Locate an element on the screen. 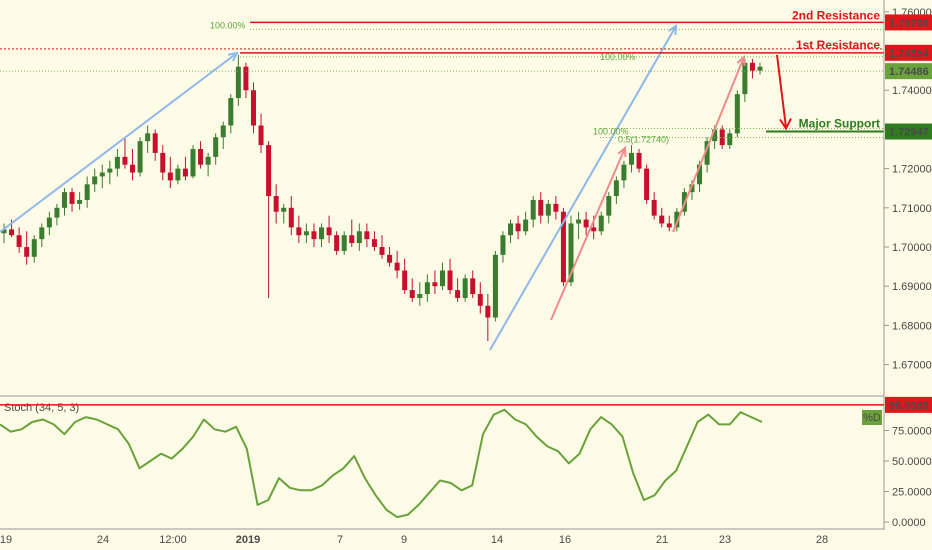  last-price-badge: 1.74486 is located at coordinates (909, 72).